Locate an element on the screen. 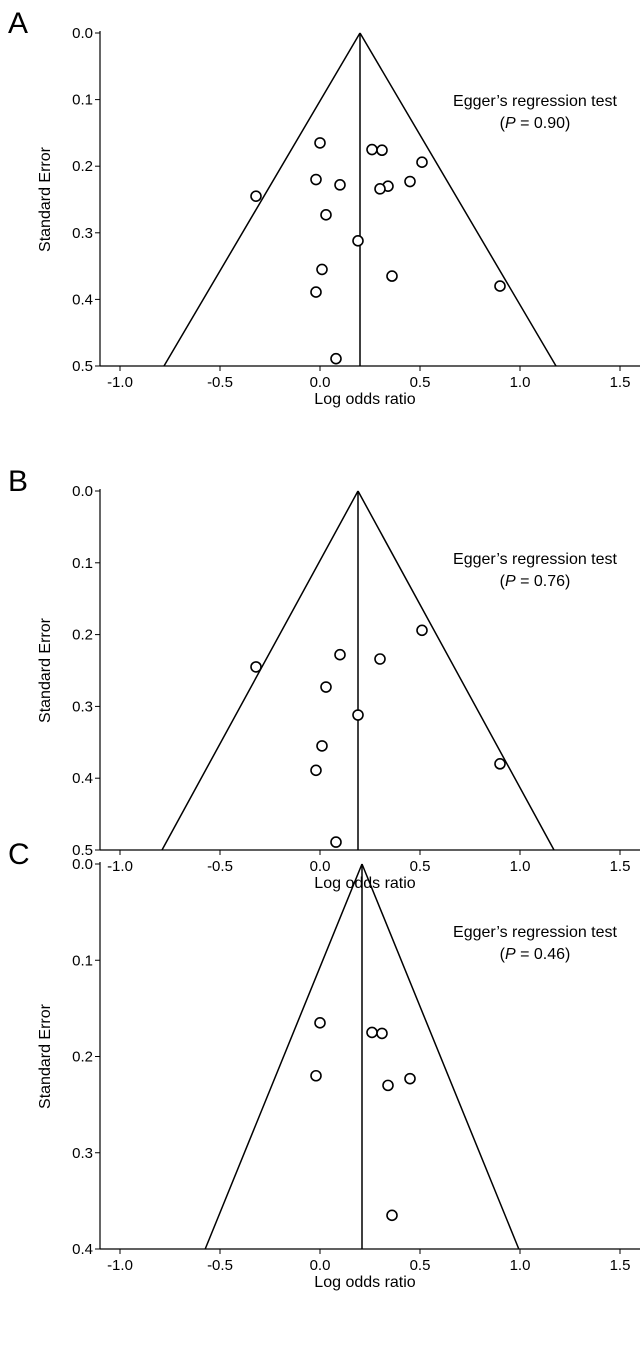 The image size is (642, 1355). p-value-text: = 0.46) is located at coordinates (543, 954).